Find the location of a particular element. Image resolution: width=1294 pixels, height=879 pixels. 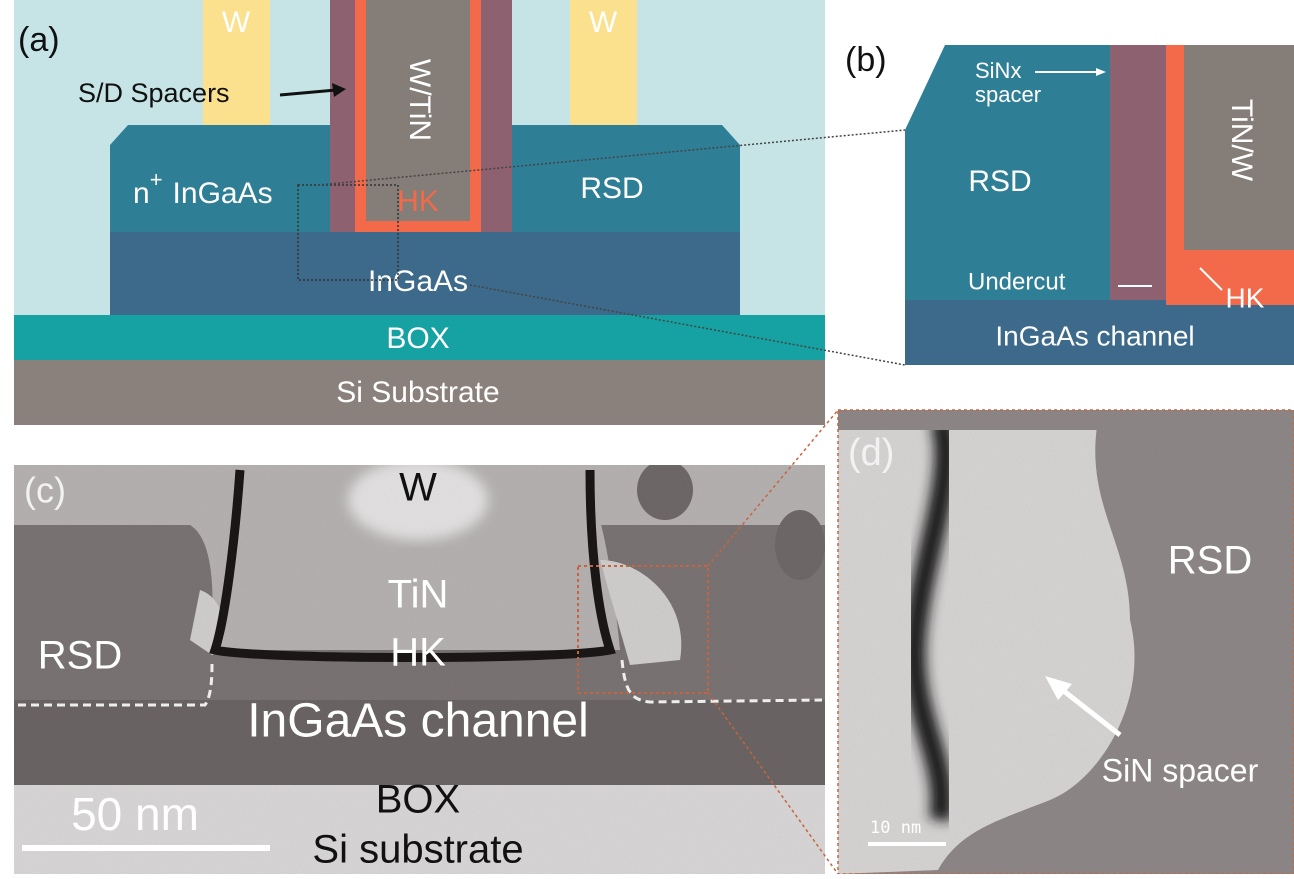

label-part: + is located at coordinates (156, 179).